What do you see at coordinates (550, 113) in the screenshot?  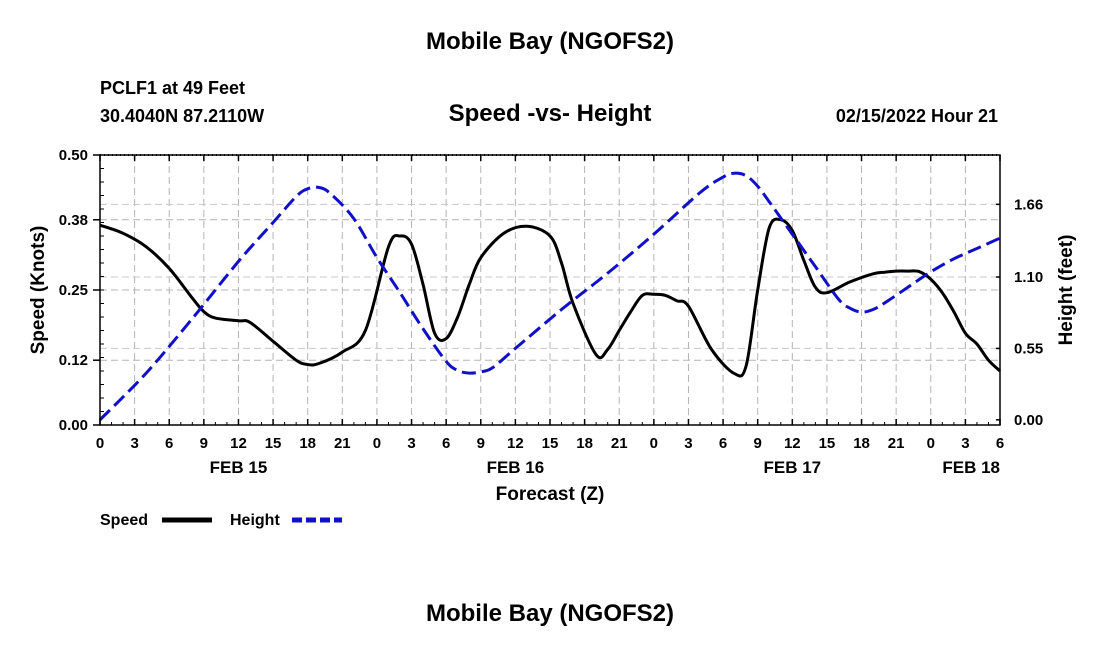 I see `chart-subtitle: Speed -vs- Height` at bounding box center [550, 113].